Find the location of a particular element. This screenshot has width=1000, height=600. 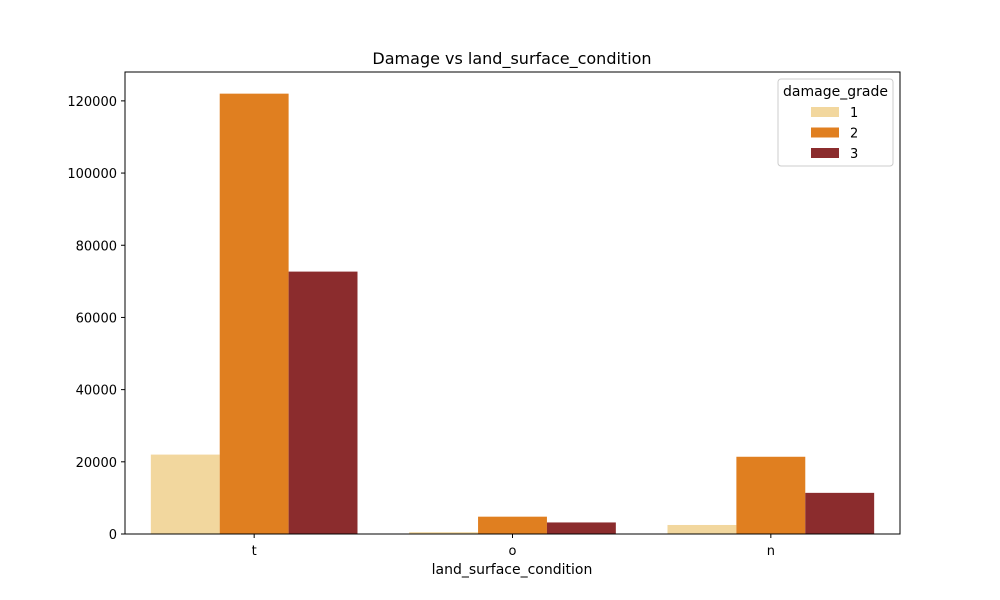

x-tick-label: o is located at coordinates (513, 551).